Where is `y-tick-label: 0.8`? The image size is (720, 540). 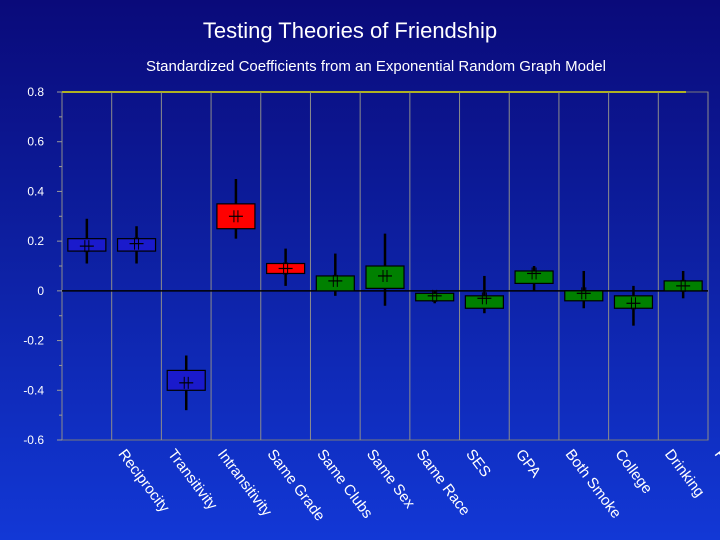
y-tick-label: 0.8 is located at coordinates (35, 92).